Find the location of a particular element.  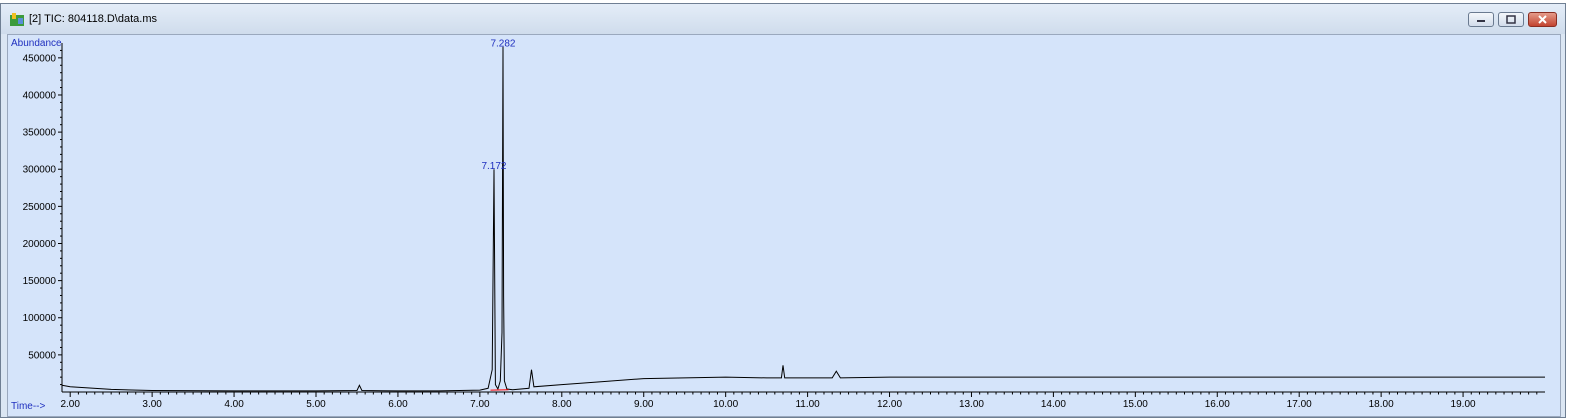

x-tick-label: 19.00 is located at coordinates (1463, 404).